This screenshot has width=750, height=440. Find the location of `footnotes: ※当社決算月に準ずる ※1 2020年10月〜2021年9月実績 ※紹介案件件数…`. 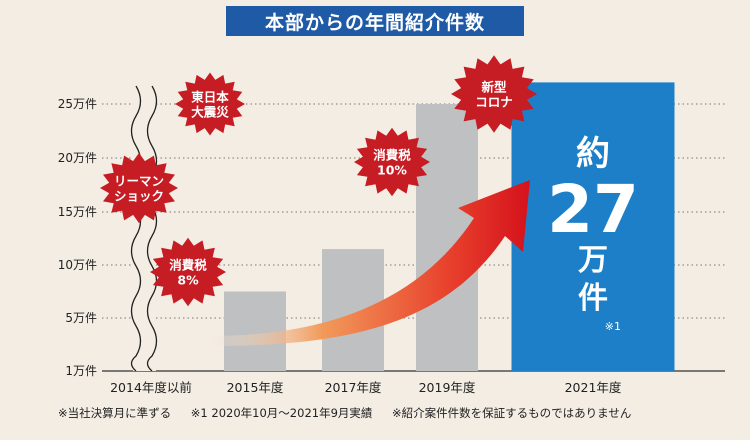

footnotes: ※当社決算月に準ずる ※1 2020年10月〜2021年9月実績 ※紹介案件件数… is located at coordinates (403, 413).